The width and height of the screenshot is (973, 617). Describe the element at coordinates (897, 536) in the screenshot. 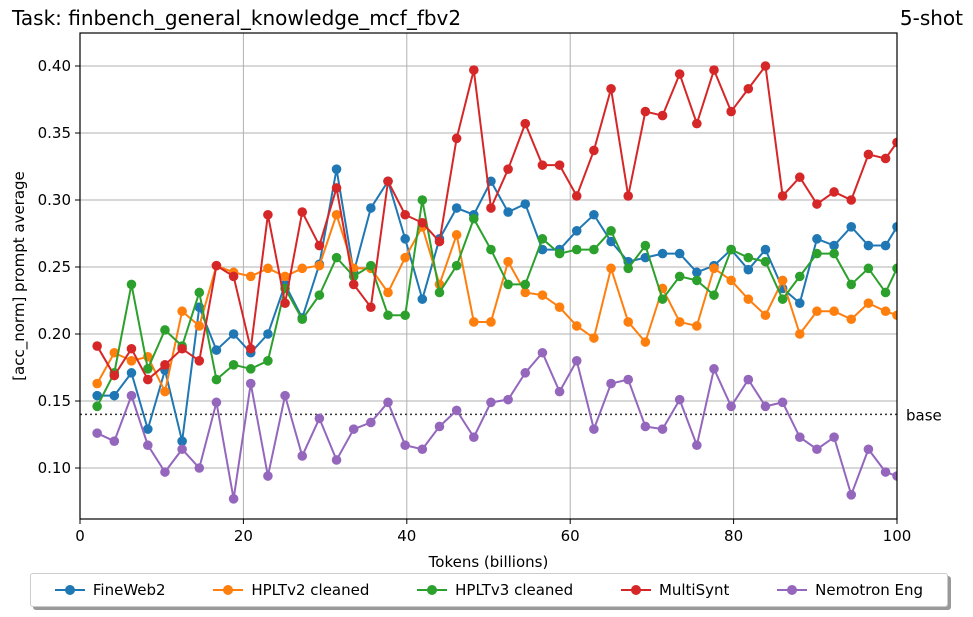

I see `x-tick-label: 100` at that location.